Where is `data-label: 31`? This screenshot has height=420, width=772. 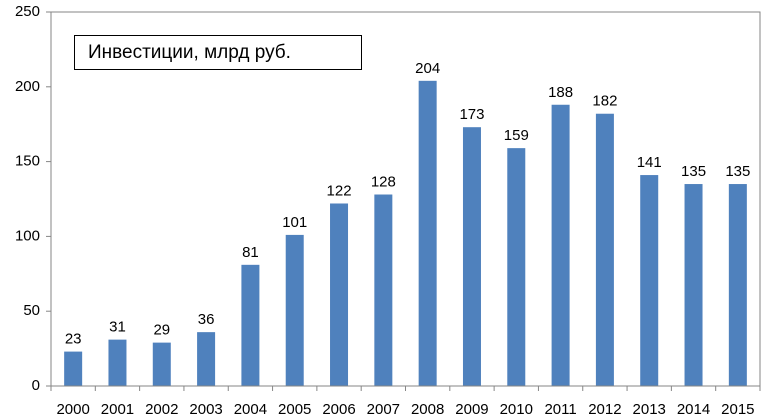
data-label: 31 is located at coordinates (117, 327).